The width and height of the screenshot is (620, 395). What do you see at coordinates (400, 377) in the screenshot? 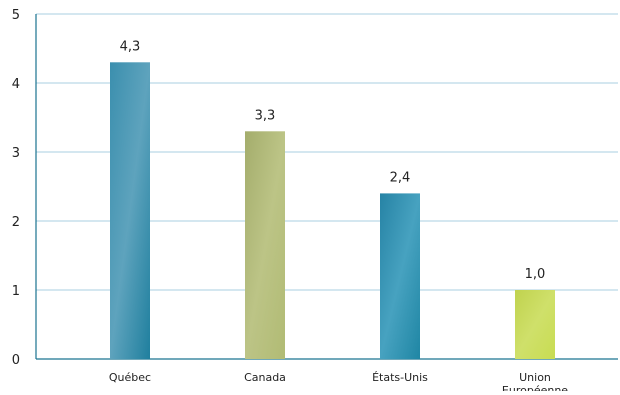
I see `category-label-2: États-Unis` at bounding box center [400, 377].